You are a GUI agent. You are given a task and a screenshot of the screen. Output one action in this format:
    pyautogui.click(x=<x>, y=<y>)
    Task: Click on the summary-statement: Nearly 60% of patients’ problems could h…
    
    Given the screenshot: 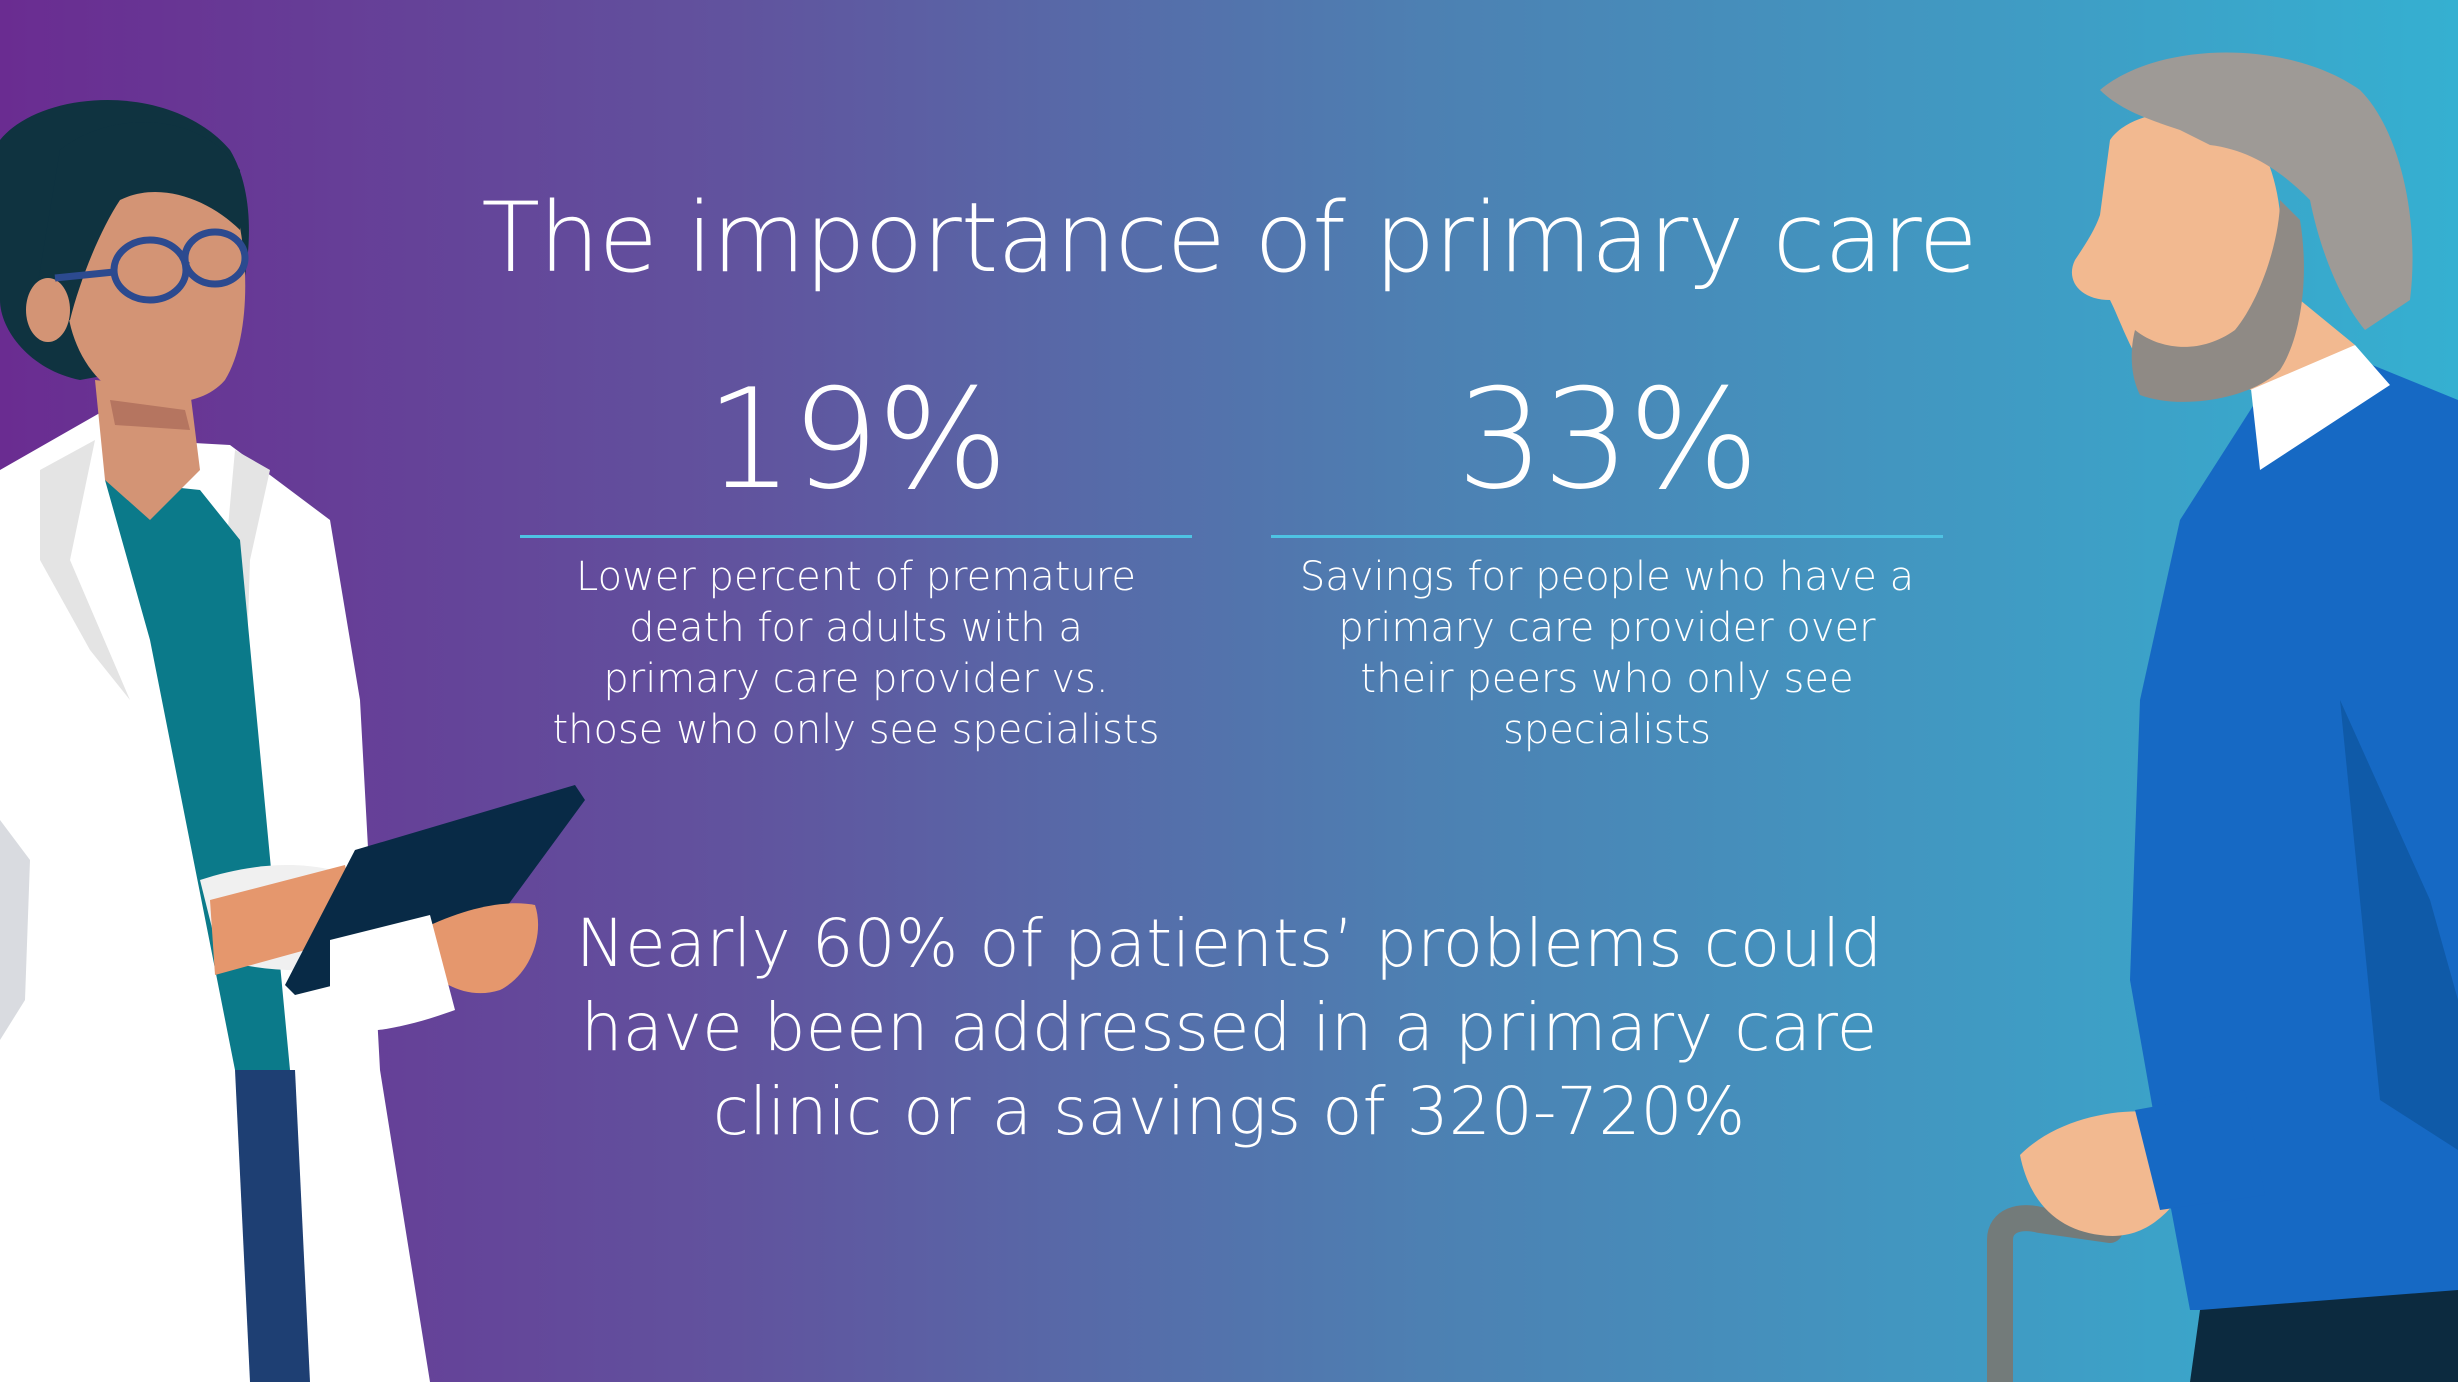 What is the action you would take?
    pyautogui.click(x=1229, y=1027)
    